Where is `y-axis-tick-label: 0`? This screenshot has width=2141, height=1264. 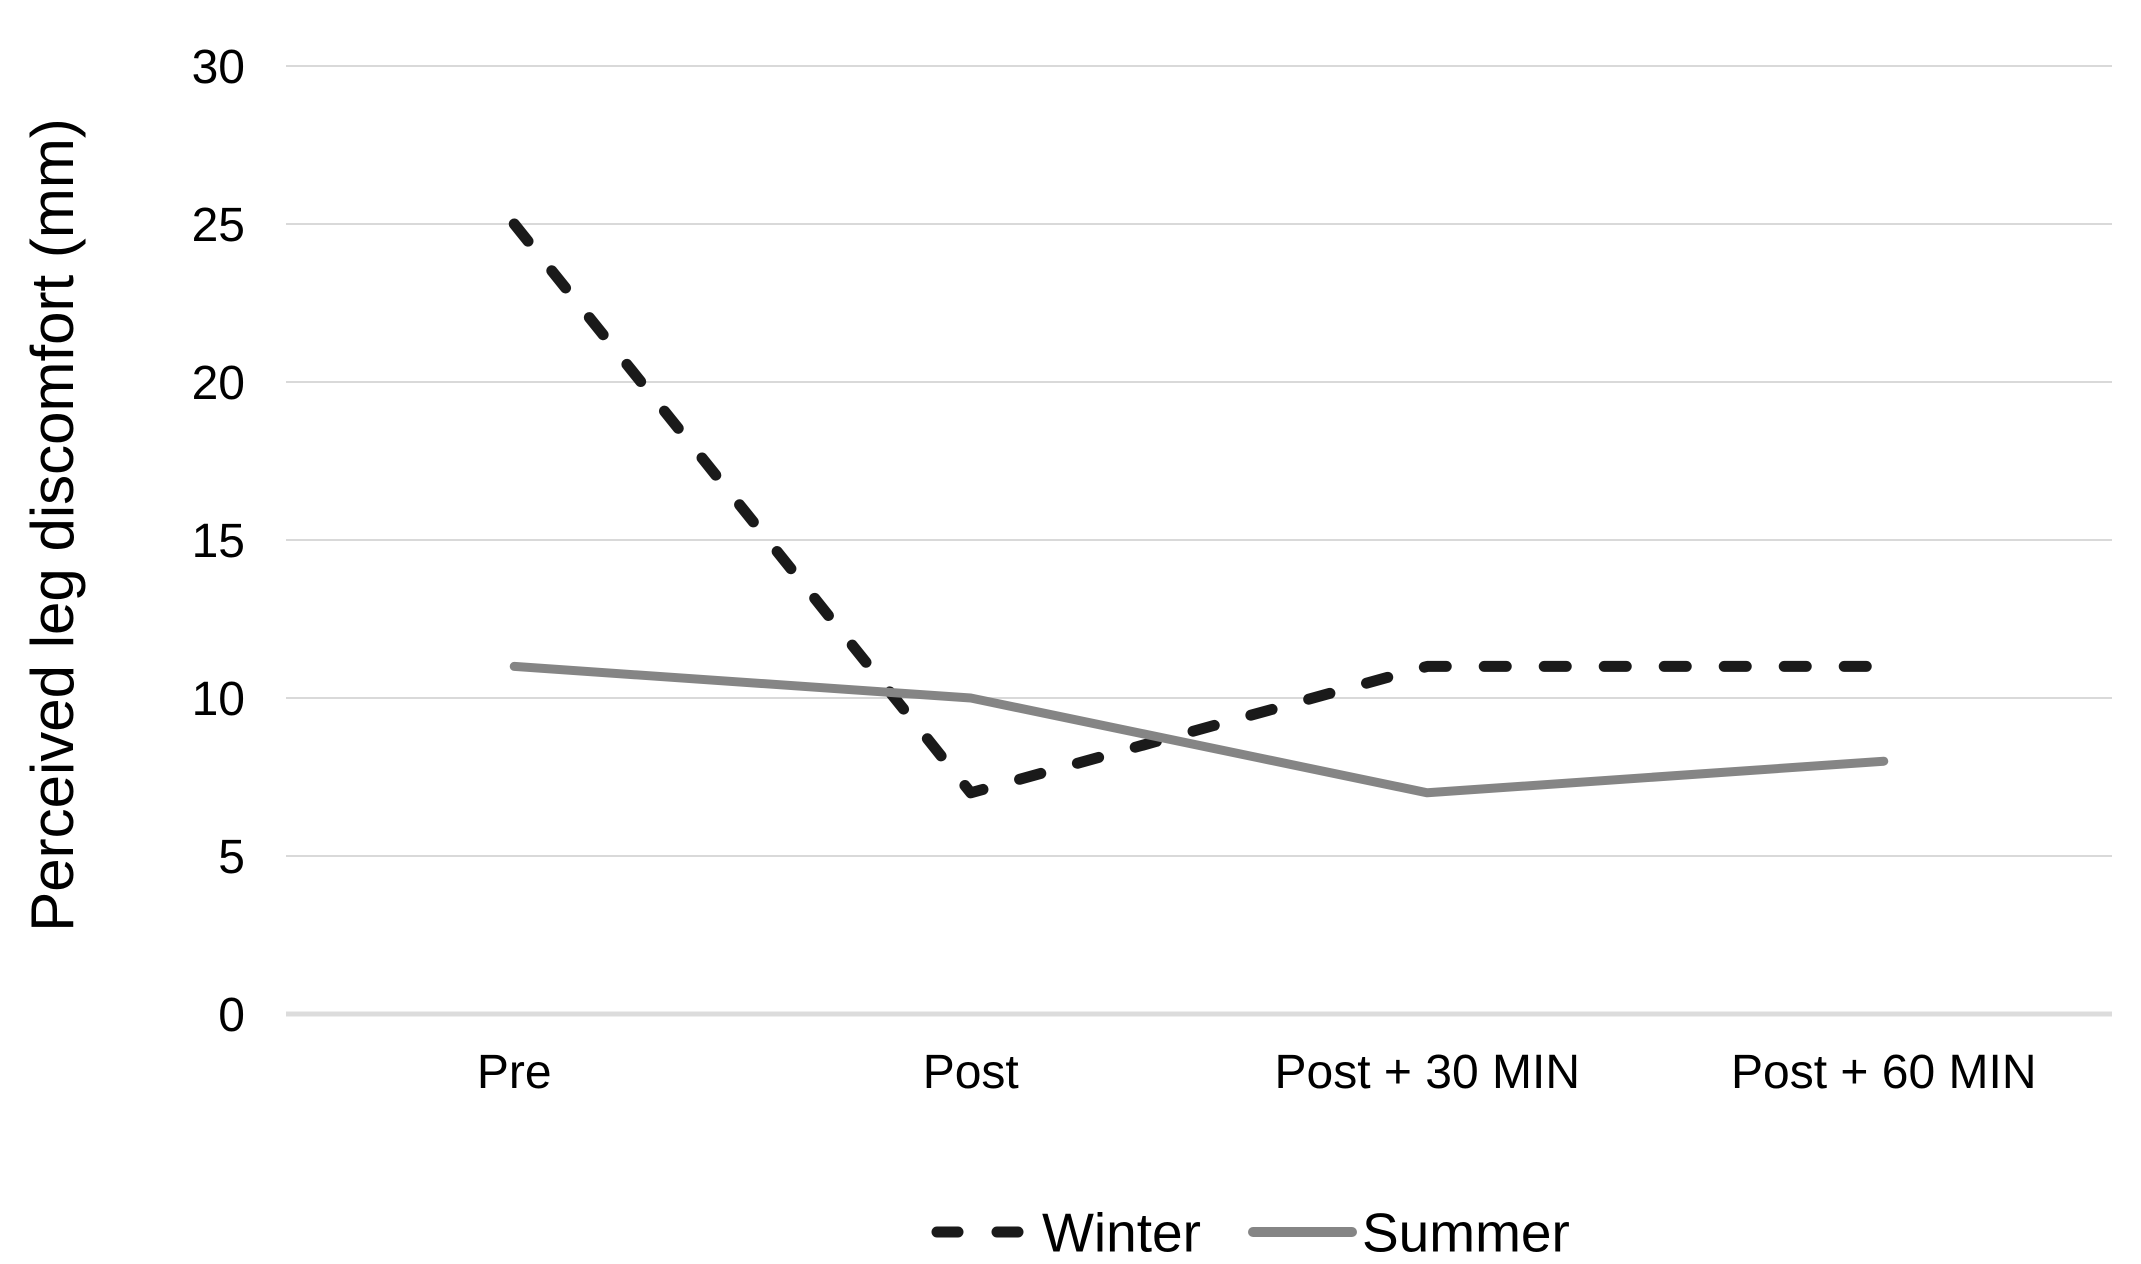
y-axis-tick-label: 0 is located at coordinates (231, 1015).